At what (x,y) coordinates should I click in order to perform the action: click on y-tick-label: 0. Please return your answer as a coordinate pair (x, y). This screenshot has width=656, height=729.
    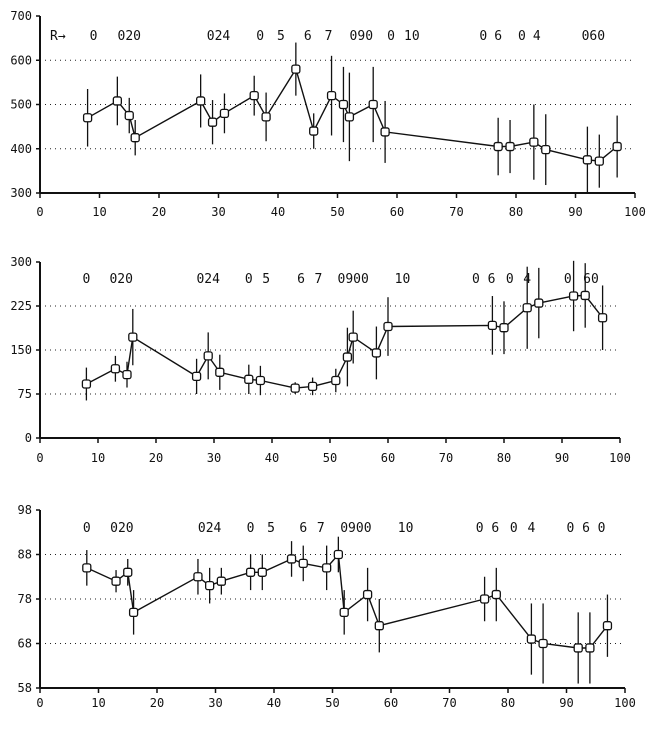
    Looking at the image, I should click on (28, 438).